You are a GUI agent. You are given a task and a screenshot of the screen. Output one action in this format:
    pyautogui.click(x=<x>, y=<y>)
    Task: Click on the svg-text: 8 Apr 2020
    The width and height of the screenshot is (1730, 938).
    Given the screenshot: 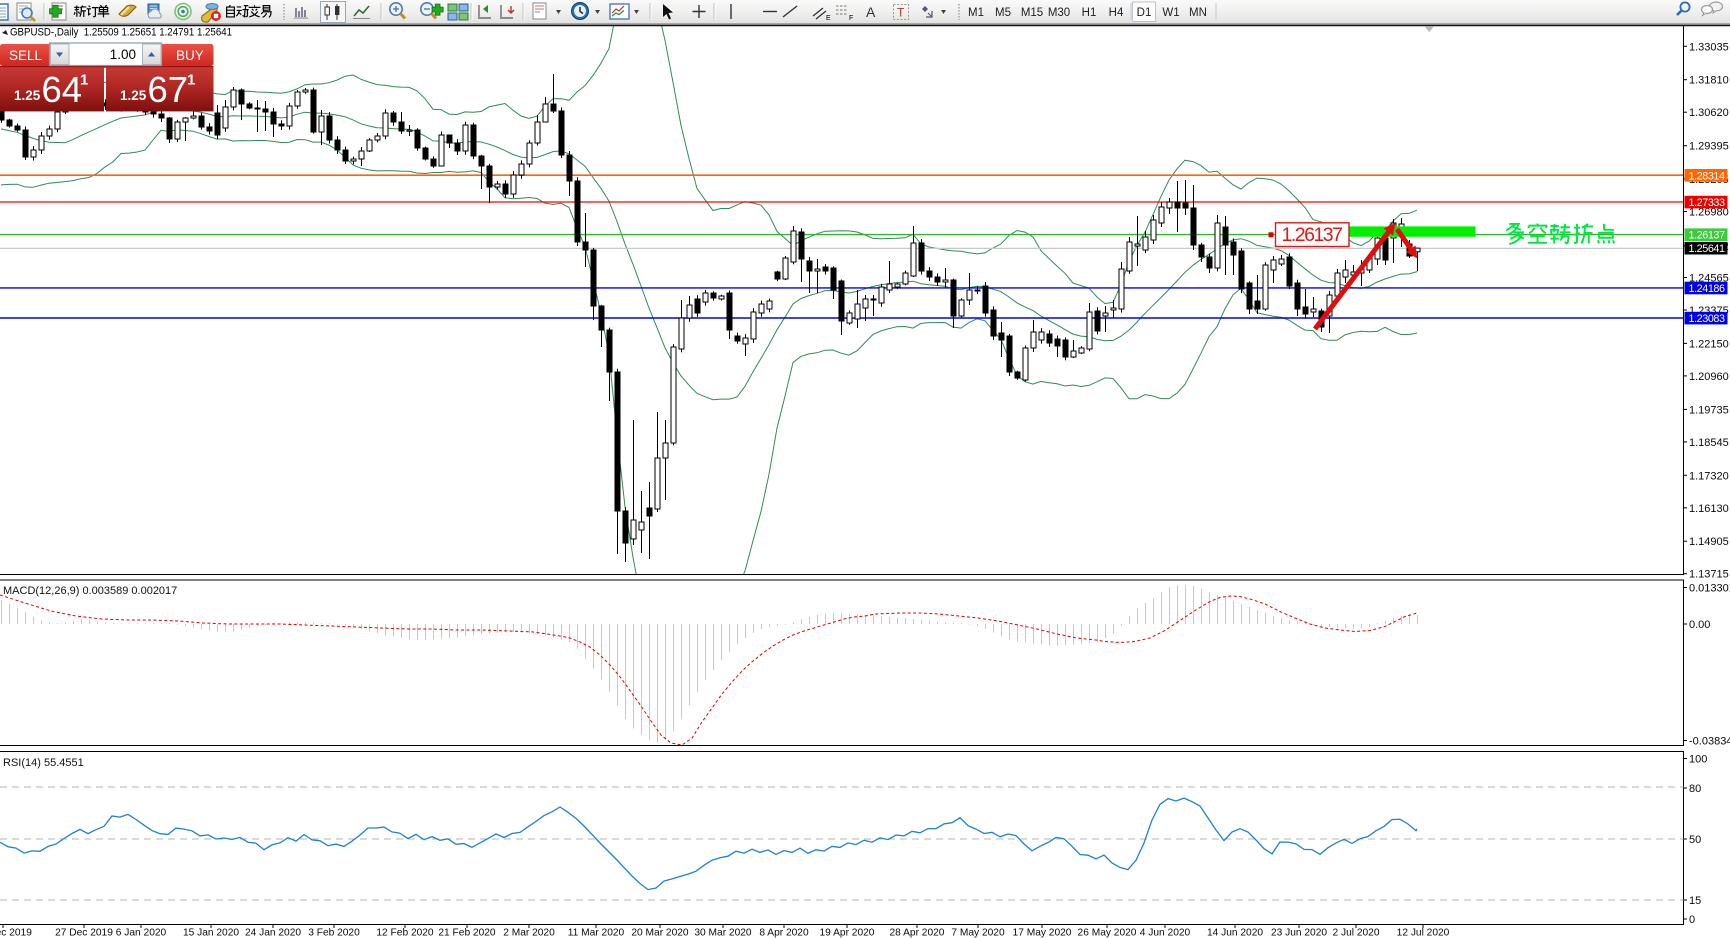 What is the action you would take?
    pyautogui.click(x=784, y=933)
    